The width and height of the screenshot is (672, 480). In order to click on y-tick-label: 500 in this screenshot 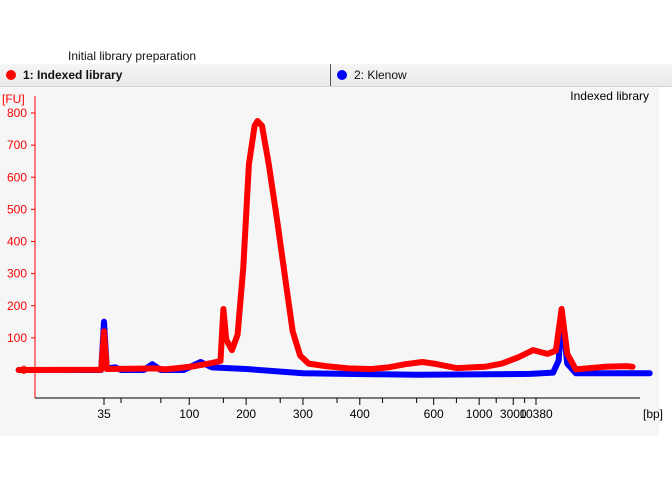, I will do `click(17, 209)`.